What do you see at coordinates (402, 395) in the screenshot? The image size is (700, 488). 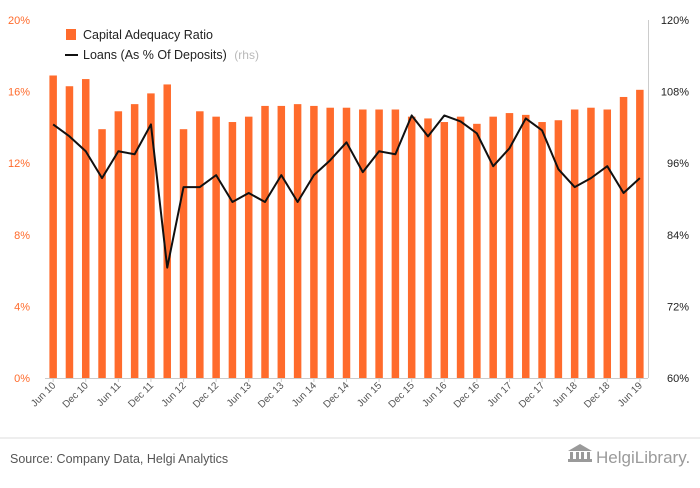 I see `x-tick-label: Dec 15` at bounding box center [402, 395].